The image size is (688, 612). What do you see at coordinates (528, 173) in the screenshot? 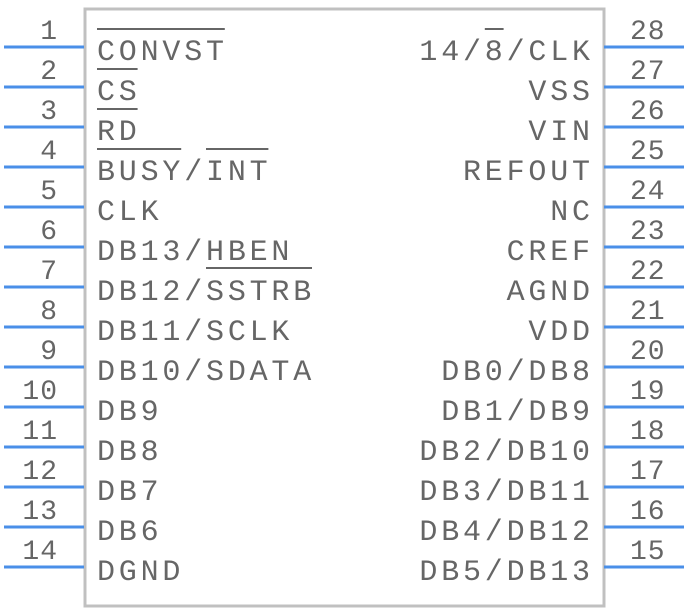
I see `pin-label: REFOUT` at bounding box center [528, 173].